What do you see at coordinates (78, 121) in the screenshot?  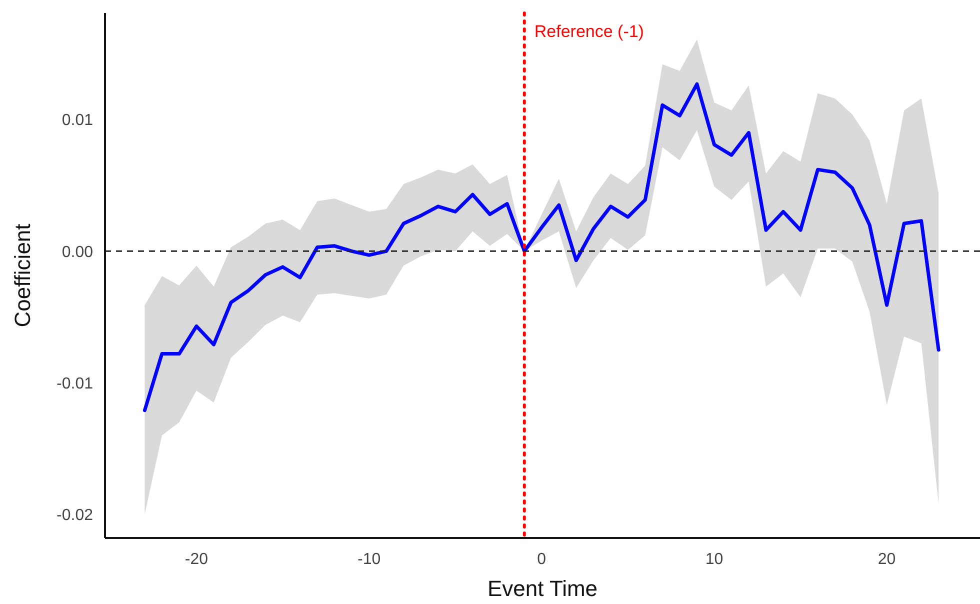 I see `y-tick-label: 0.01` at bounding box center [78, 121].